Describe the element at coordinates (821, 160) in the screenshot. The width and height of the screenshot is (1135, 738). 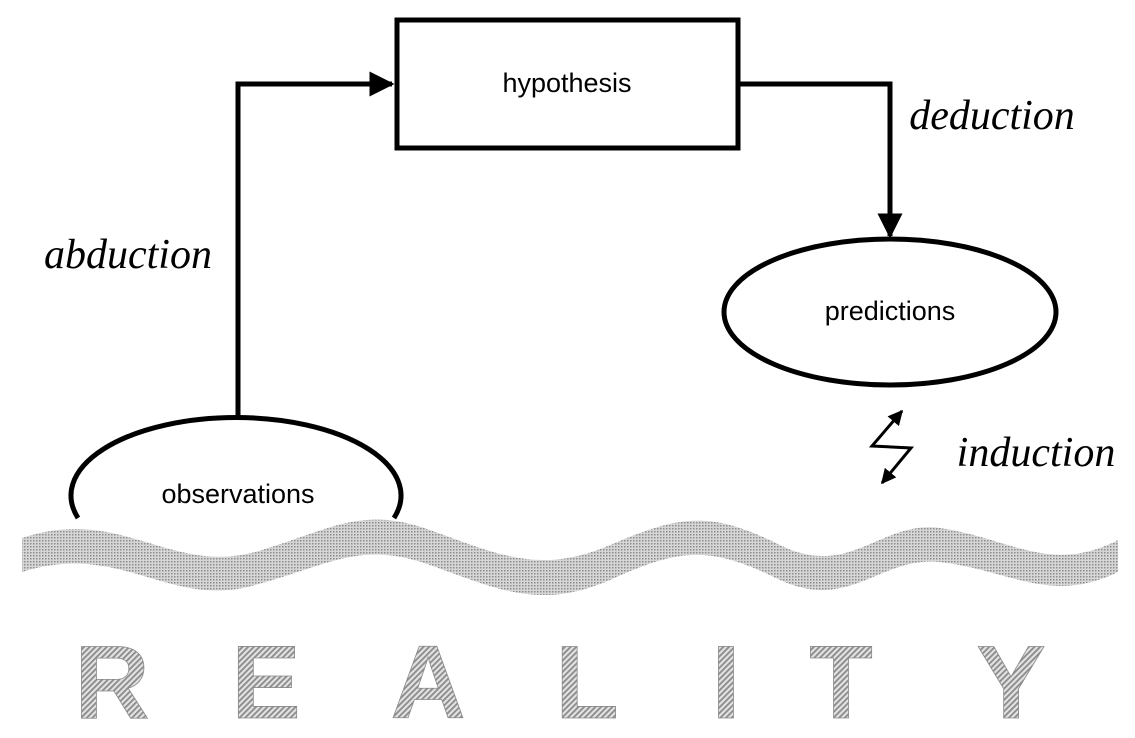
I see `deduction-arrow` at that location.